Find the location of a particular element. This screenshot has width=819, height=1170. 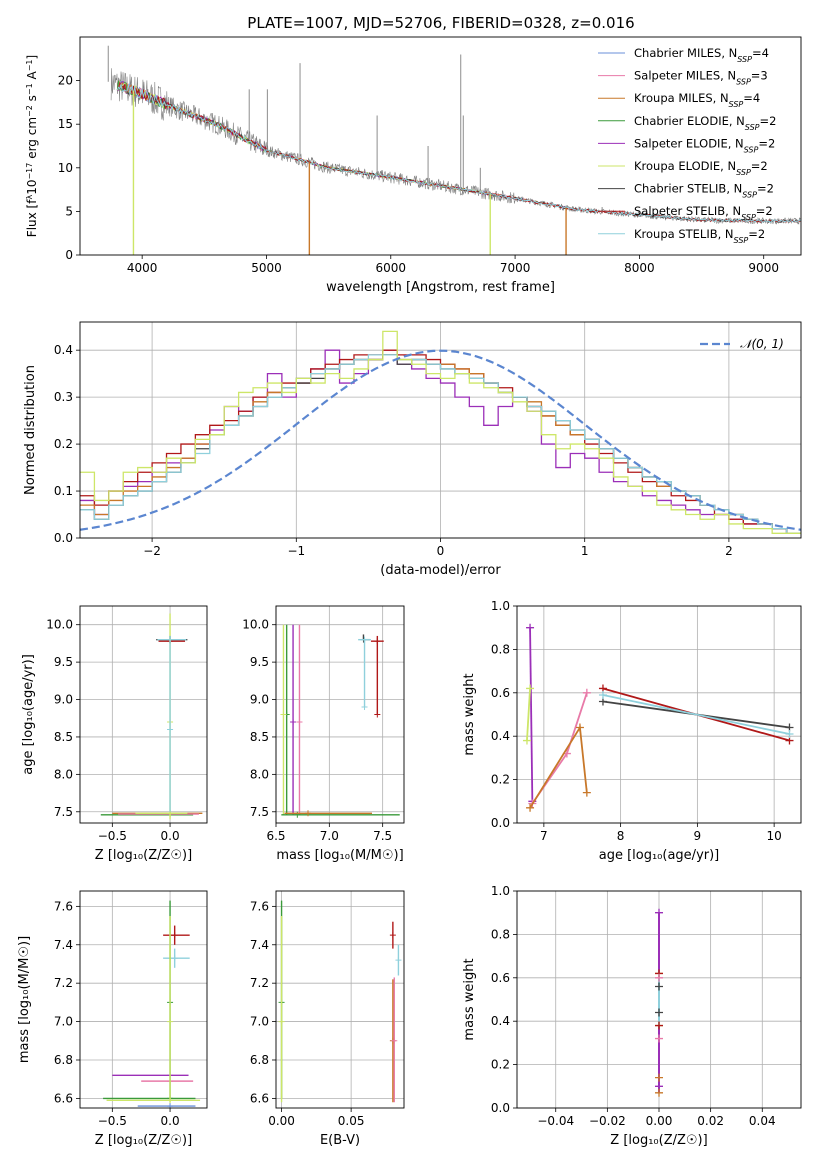

x-tick-label: 8000 is located at coordinates (639, 268).